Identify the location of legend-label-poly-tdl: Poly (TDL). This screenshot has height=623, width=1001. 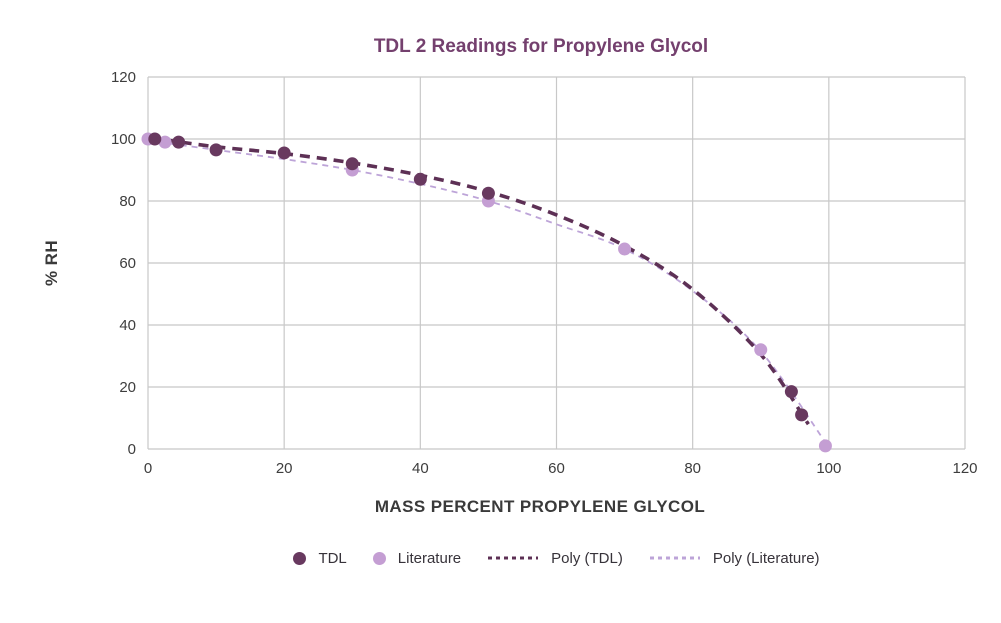
(587, 558).